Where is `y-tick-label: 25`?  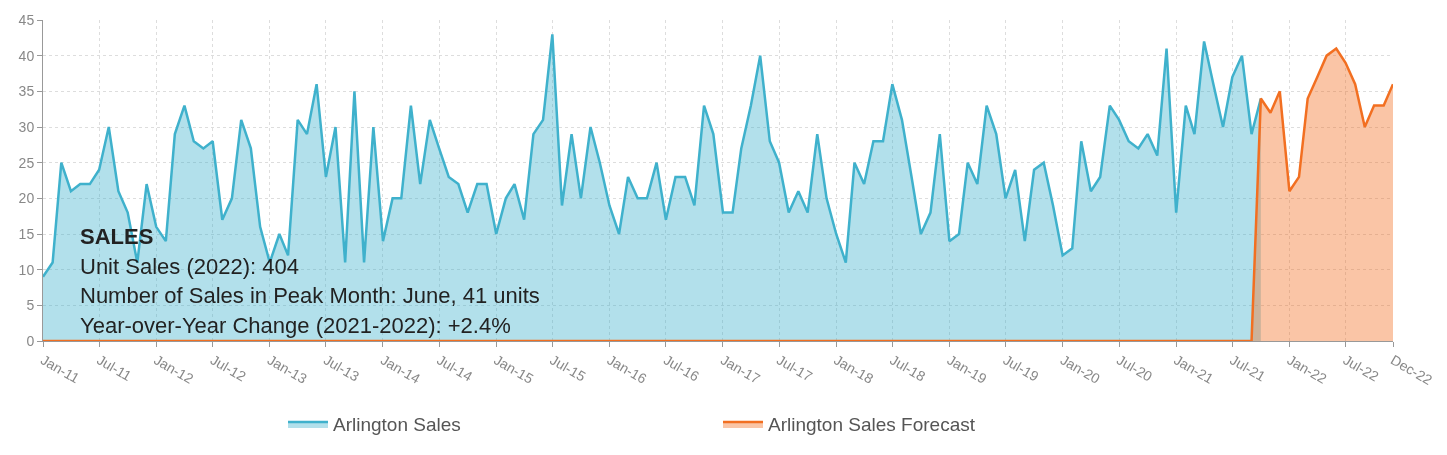
y-tick-label: 25 is located at coordinates (26, 162).